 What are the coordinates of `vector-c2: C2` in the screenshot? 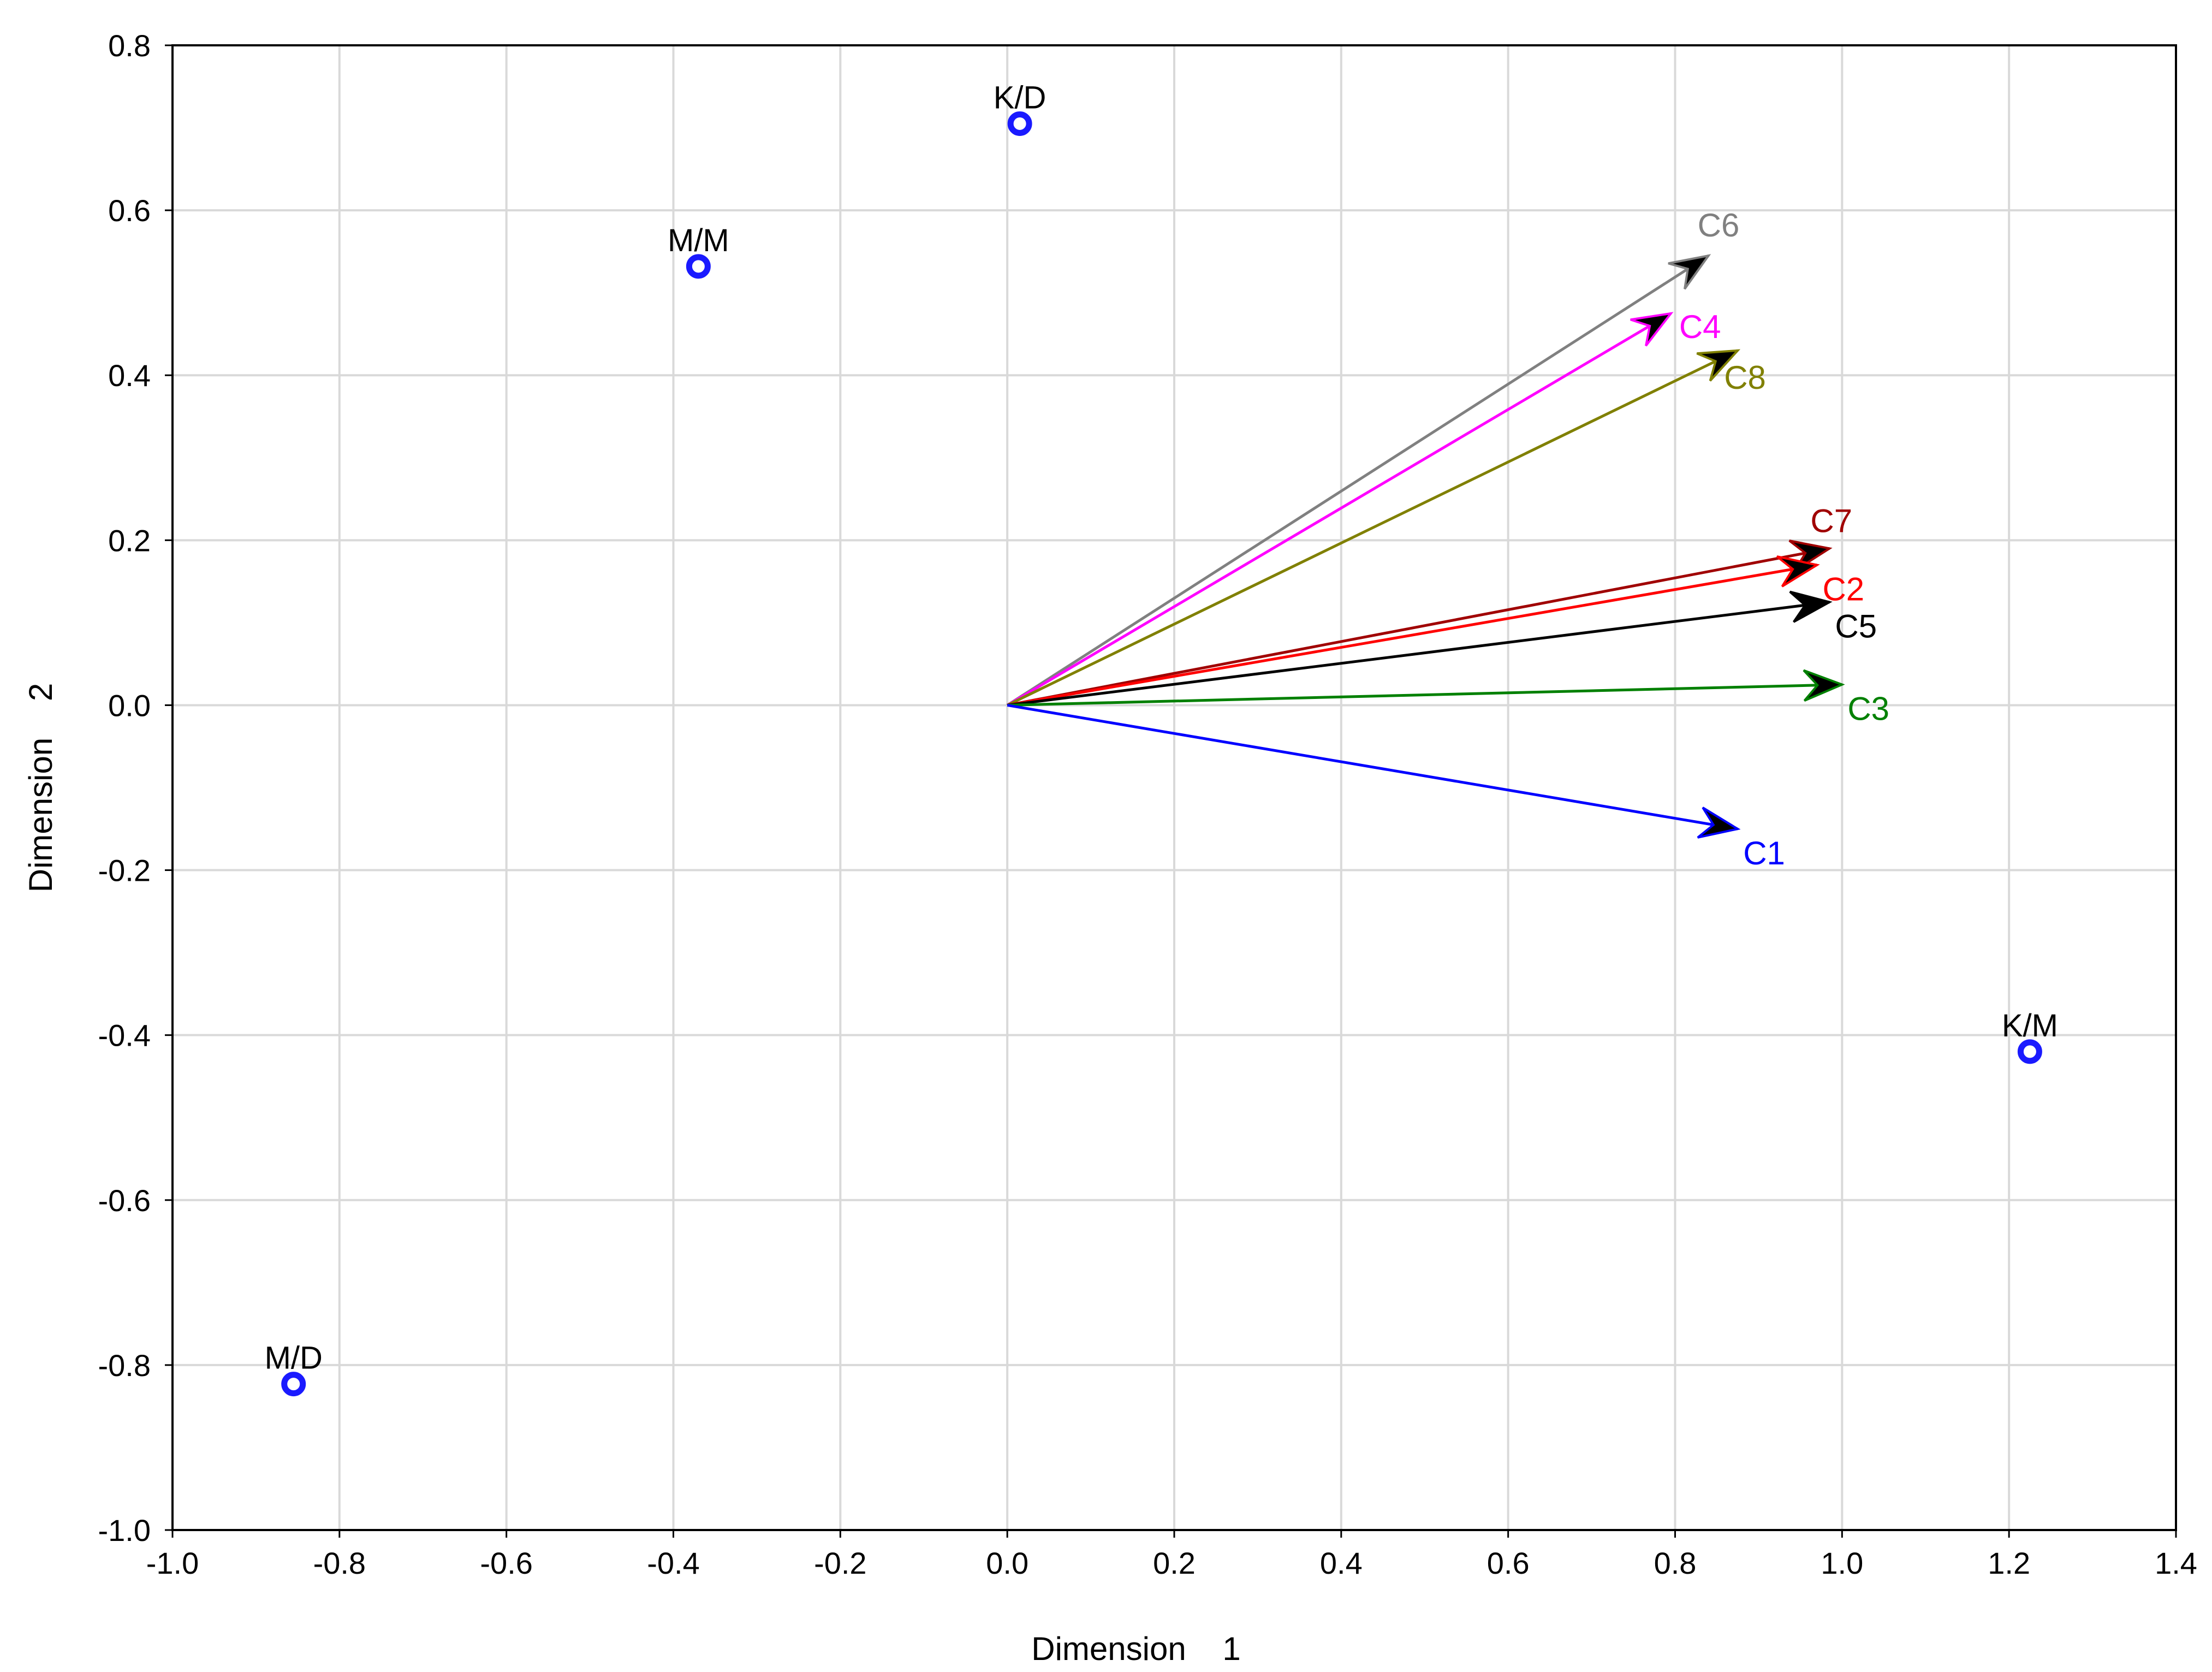 It's located at (1435, 631).